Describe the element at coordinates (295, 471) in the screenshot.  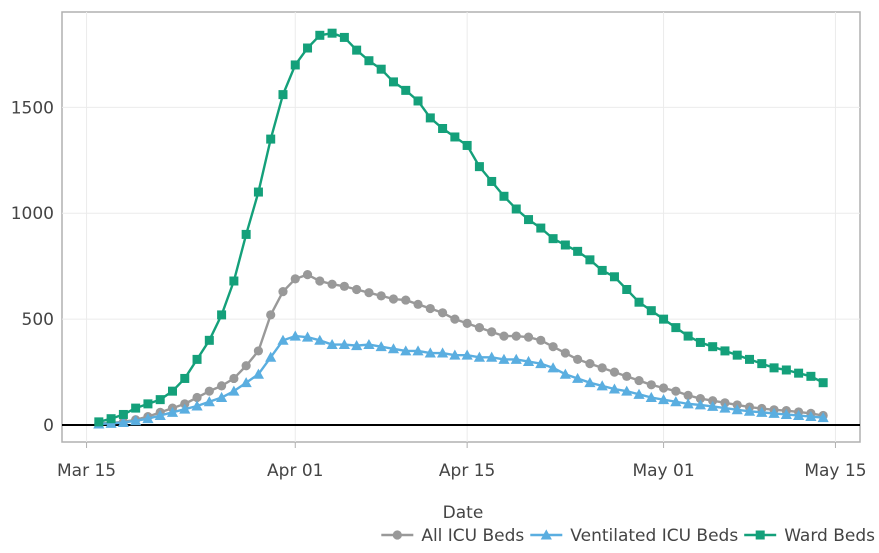
I see `x-tick-label: Apr 01` at that location.